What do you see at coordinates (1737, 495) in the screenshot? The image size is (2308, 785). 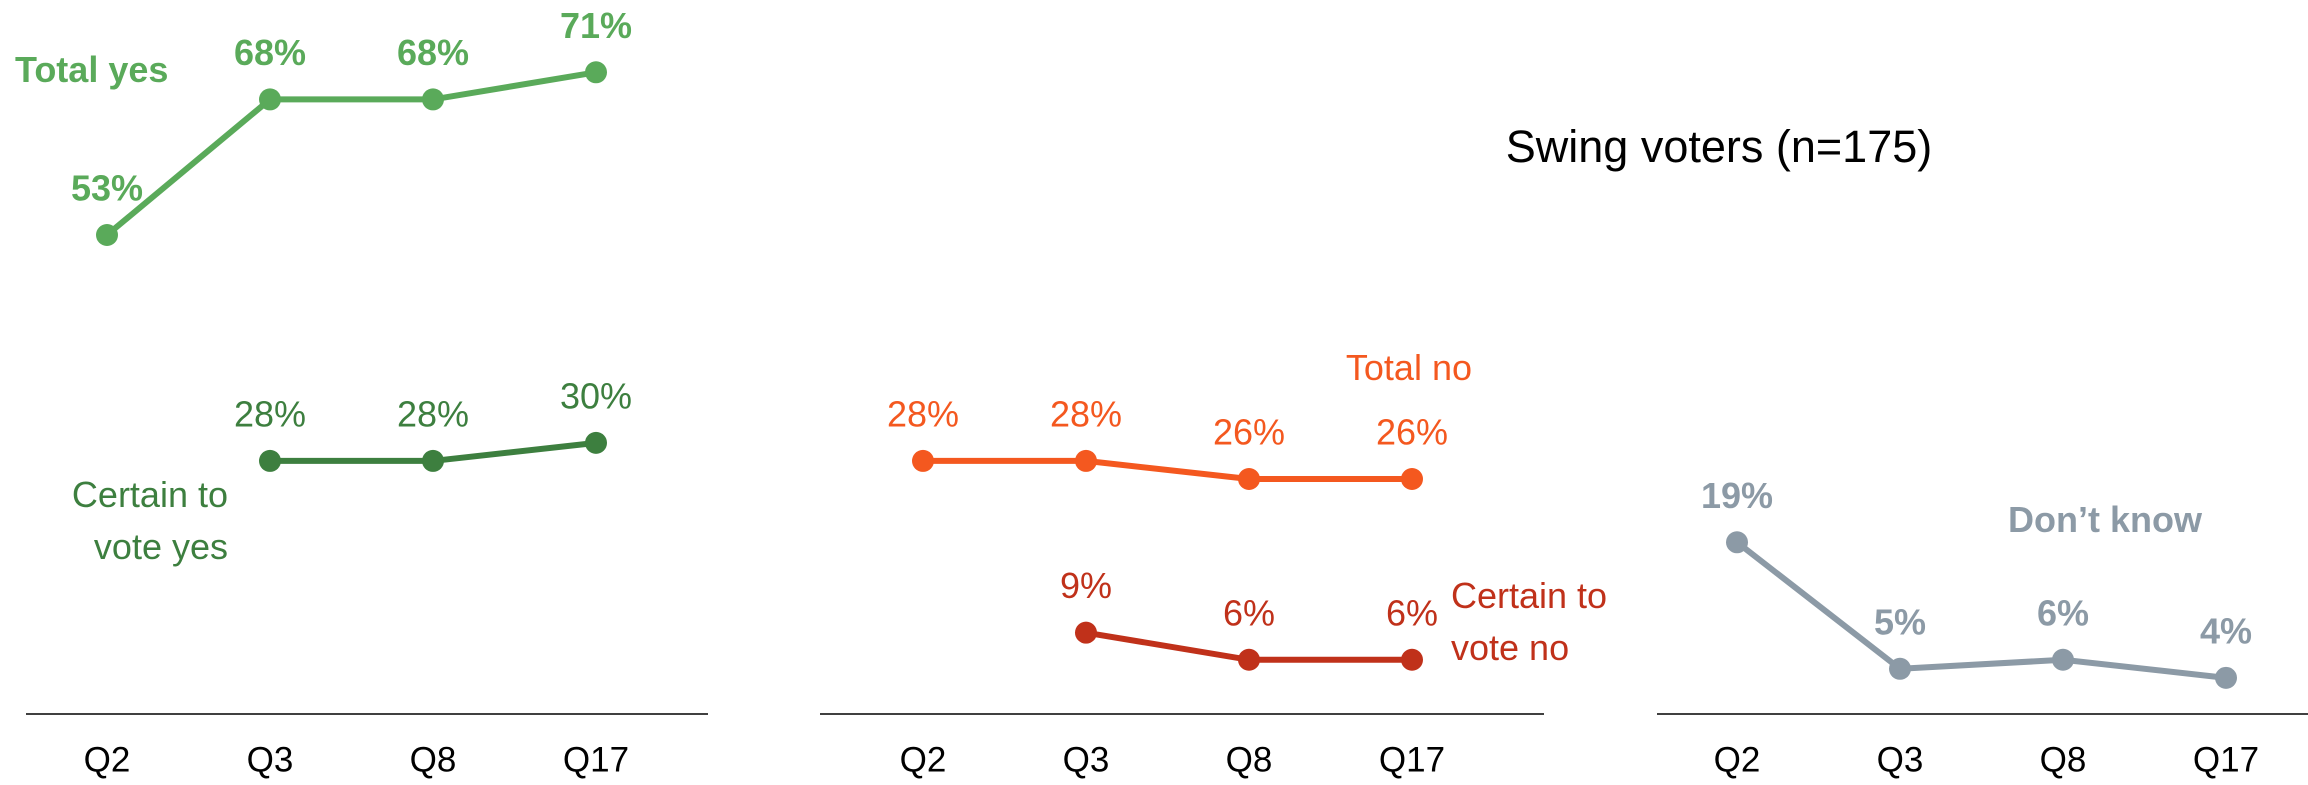 I see `data-label: 19%` at bounding box center [1737, 495].